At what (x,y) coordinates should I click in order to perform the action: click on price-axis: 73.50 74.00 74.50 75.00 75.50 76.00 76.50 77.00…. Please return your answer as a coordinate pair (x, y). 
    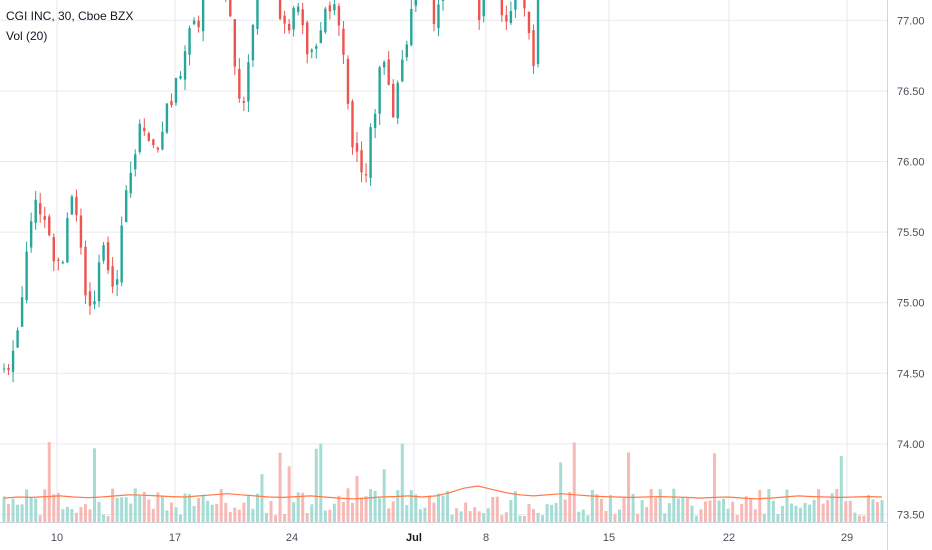
    Looking at the image, I should click on (911, 261).